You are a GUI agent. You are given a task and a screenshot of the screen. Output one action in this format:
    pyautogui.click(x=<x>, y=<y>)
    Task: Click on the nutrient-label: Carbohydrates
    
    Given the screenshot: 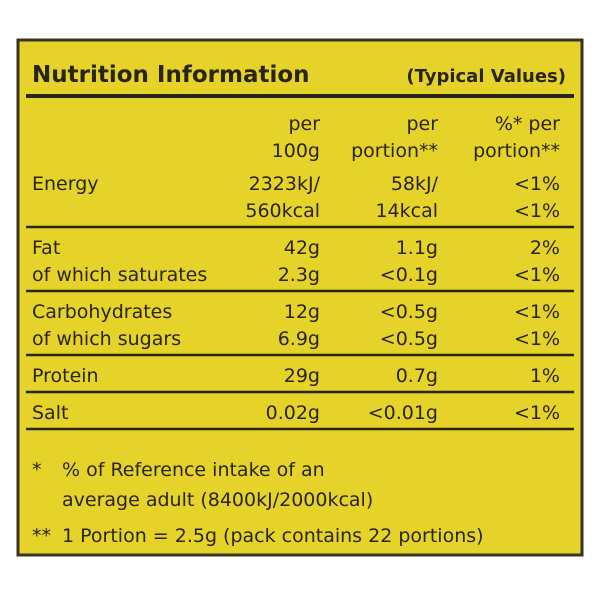 What is the action you would take?
    pyautogui.click(x=102, y=312)
    